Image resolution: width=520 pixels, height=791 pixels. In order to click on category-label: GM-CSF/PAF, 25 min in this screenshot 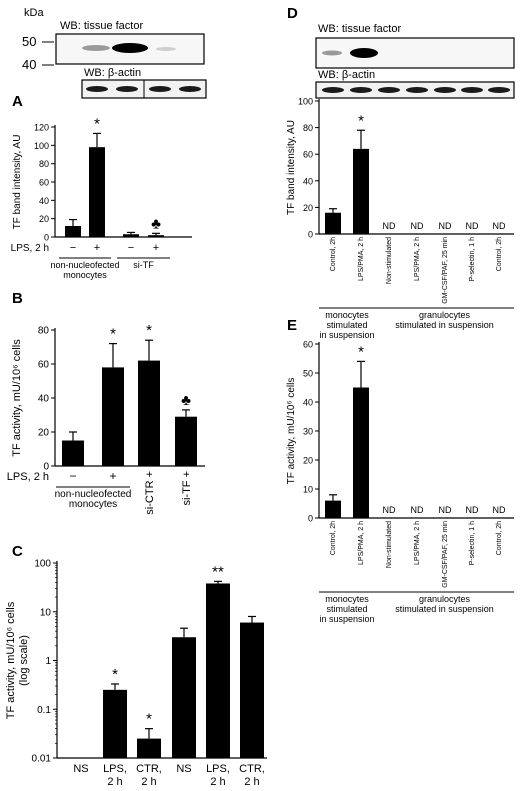, I will do `click(445, 554)`.